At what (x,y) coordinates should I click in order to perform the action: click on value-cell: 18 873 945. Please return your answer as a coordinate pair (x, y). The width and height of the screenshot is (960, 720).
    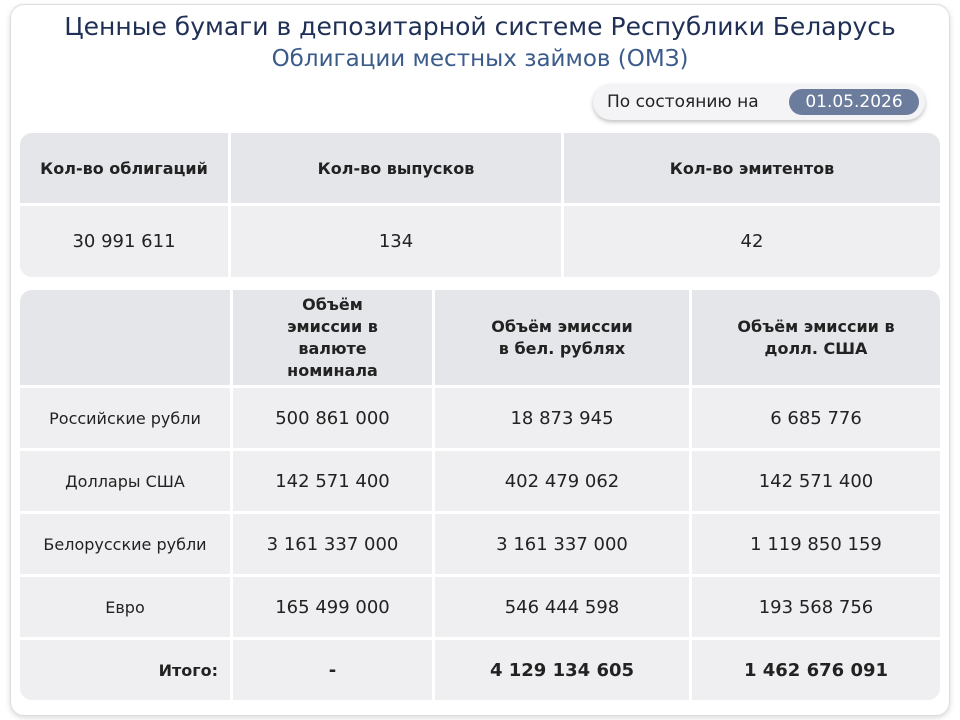
    Looking at the image, I should click on (562, 418).